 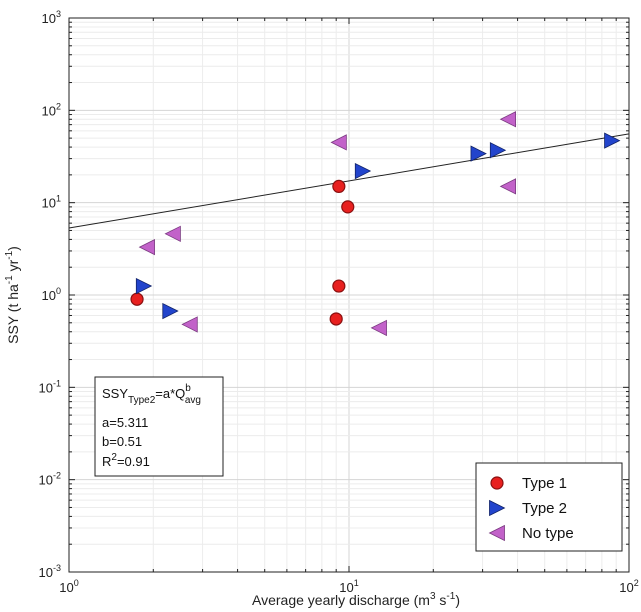 What do you see at coordinates (544, 508) in the screenshot?
I see `legend-label-type-2: Type 2` at bounding box center [544, 508].